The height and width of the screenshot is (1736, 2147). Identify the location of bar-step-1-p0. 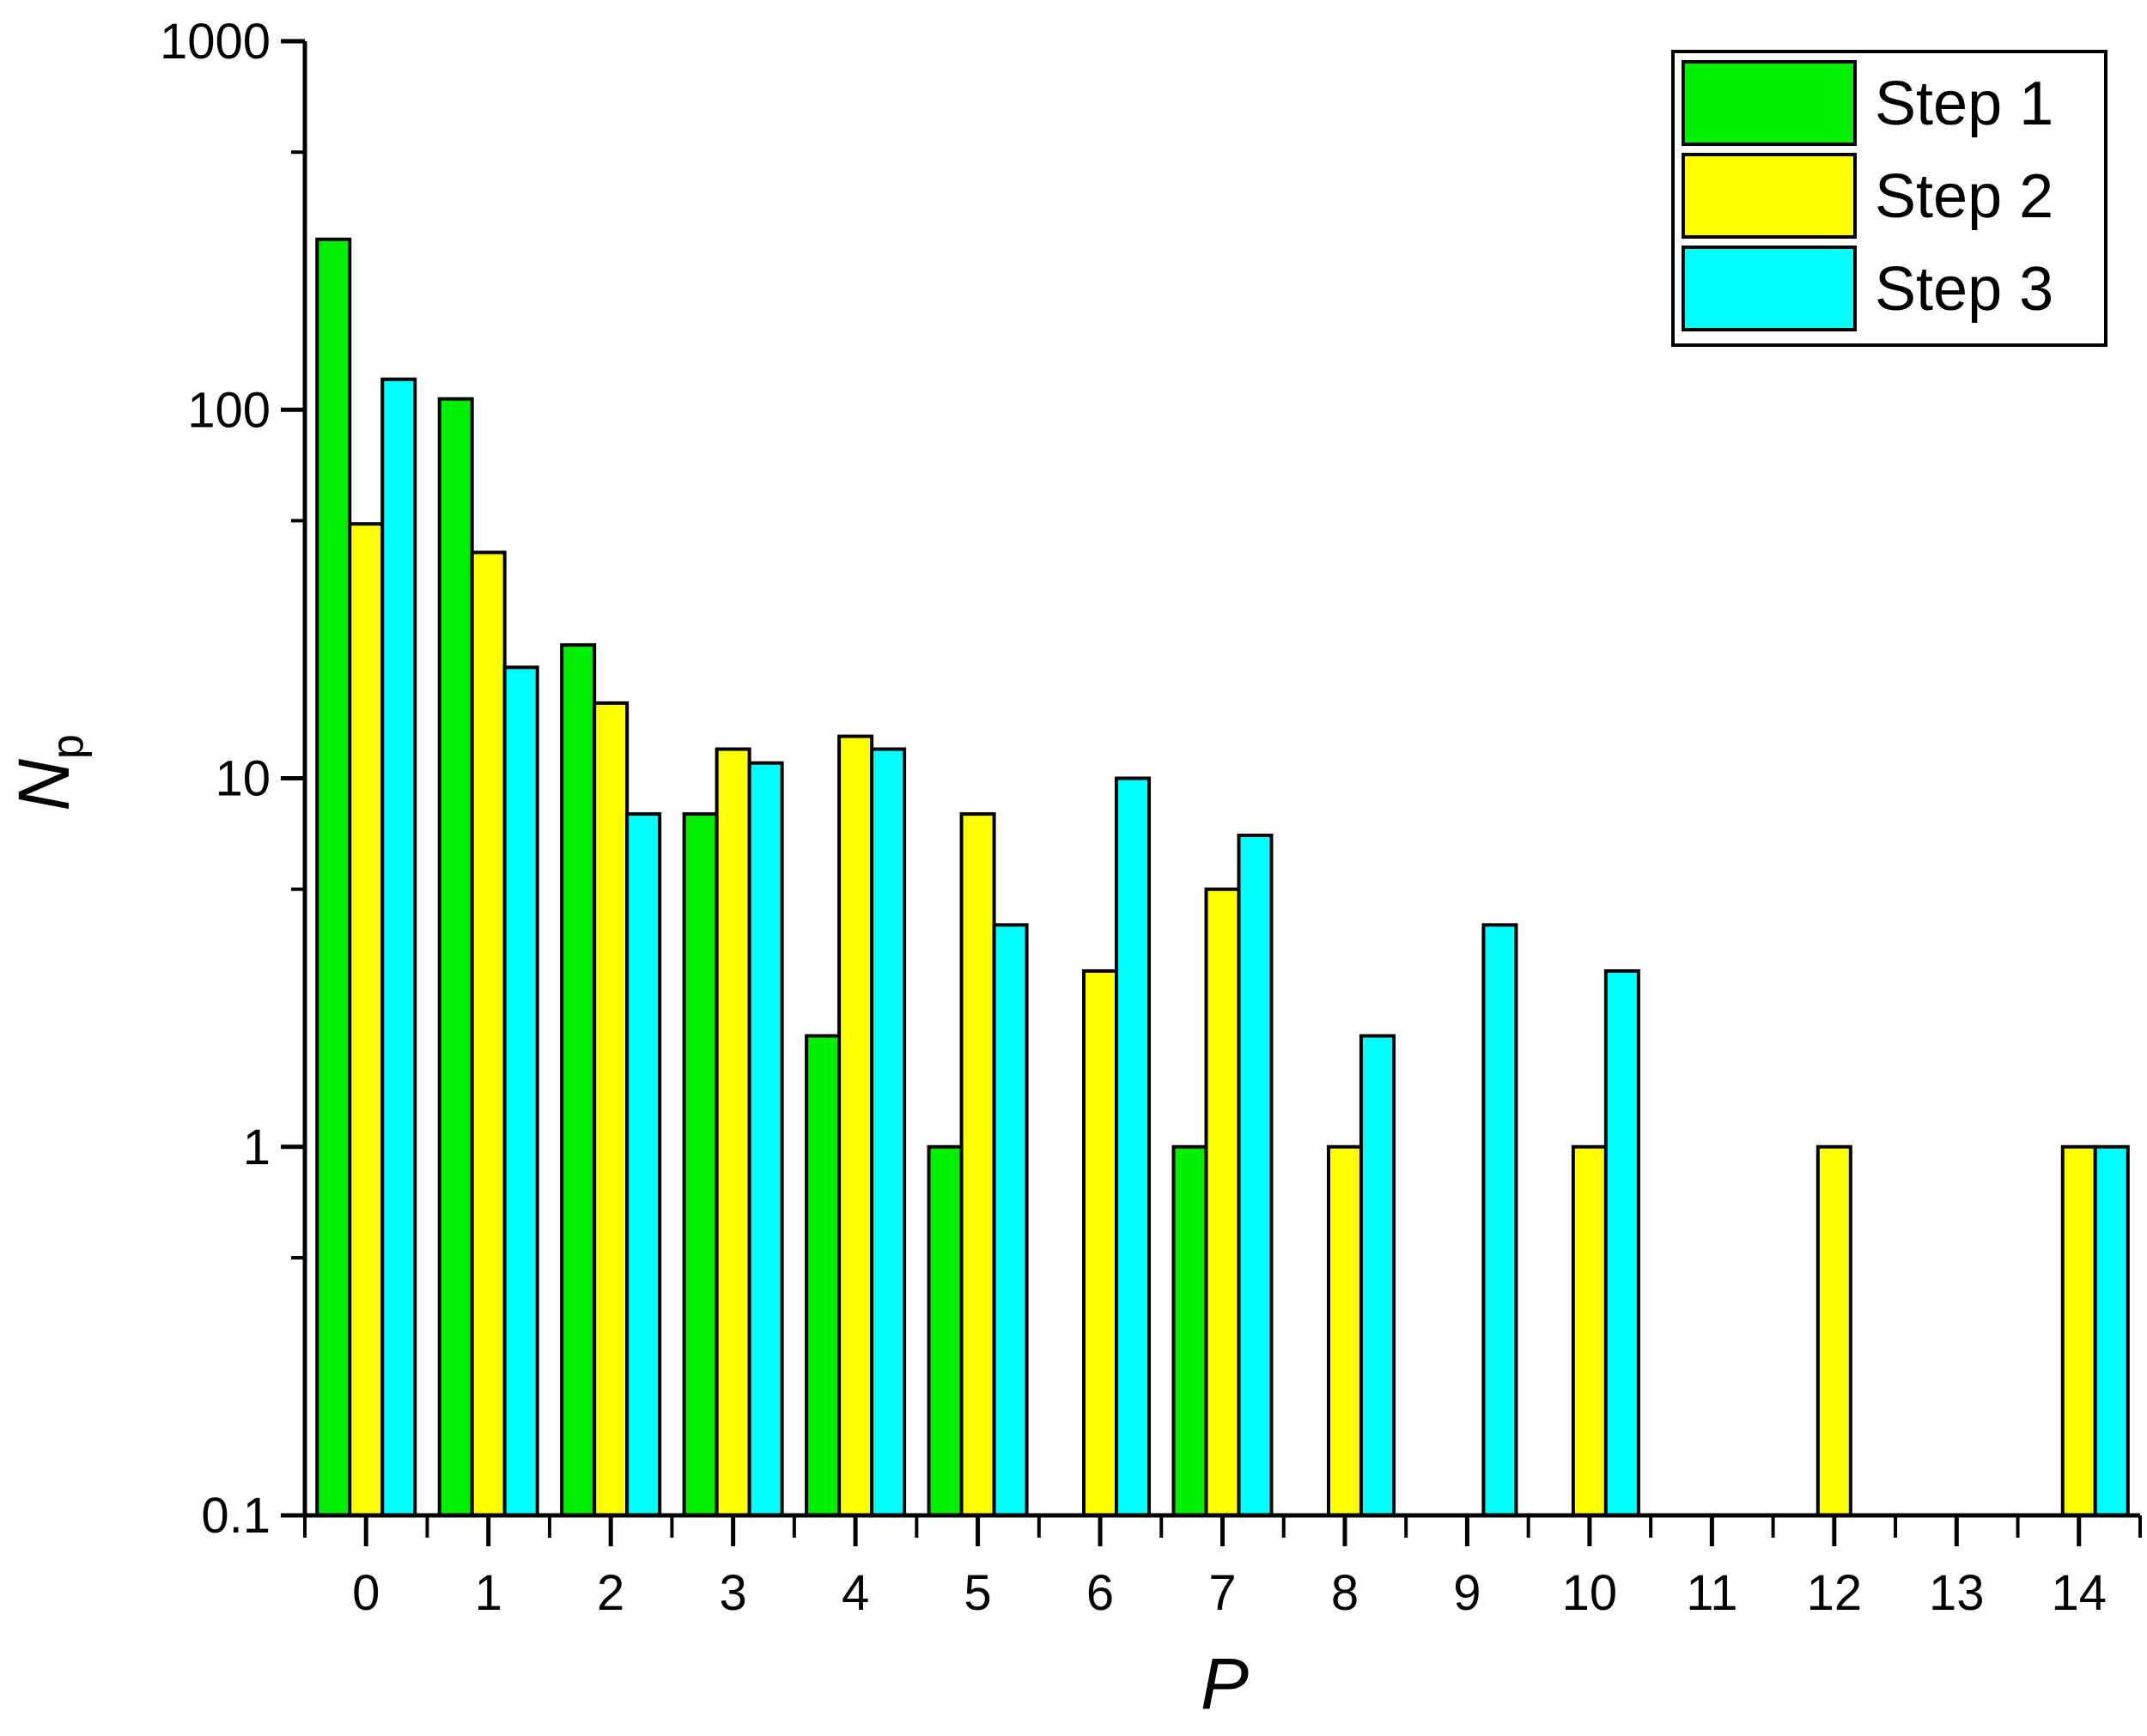
(333, 877).